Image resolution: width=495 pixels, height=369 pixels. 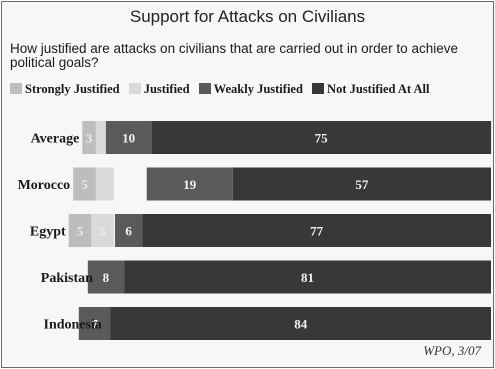 I want to click on value-label-morocco-not-justified-at-all: 57, so click(x=362, y=184).